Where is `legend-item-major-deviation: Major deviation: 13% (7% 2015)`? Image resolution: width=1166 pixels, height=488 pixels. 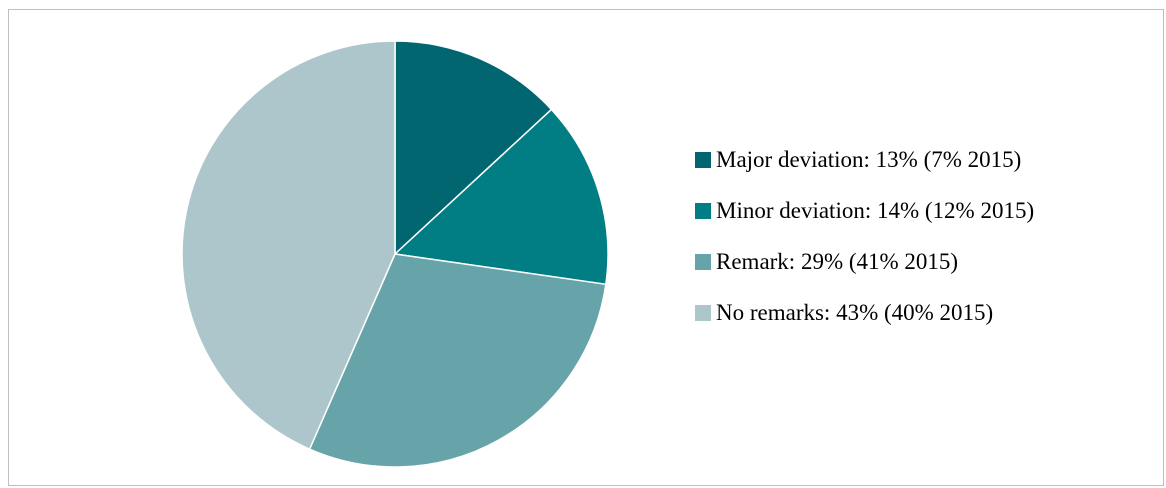 legend-item-major-deviation: Major deviation: 13% (7% 2015) is located at coordinates (864, 160).